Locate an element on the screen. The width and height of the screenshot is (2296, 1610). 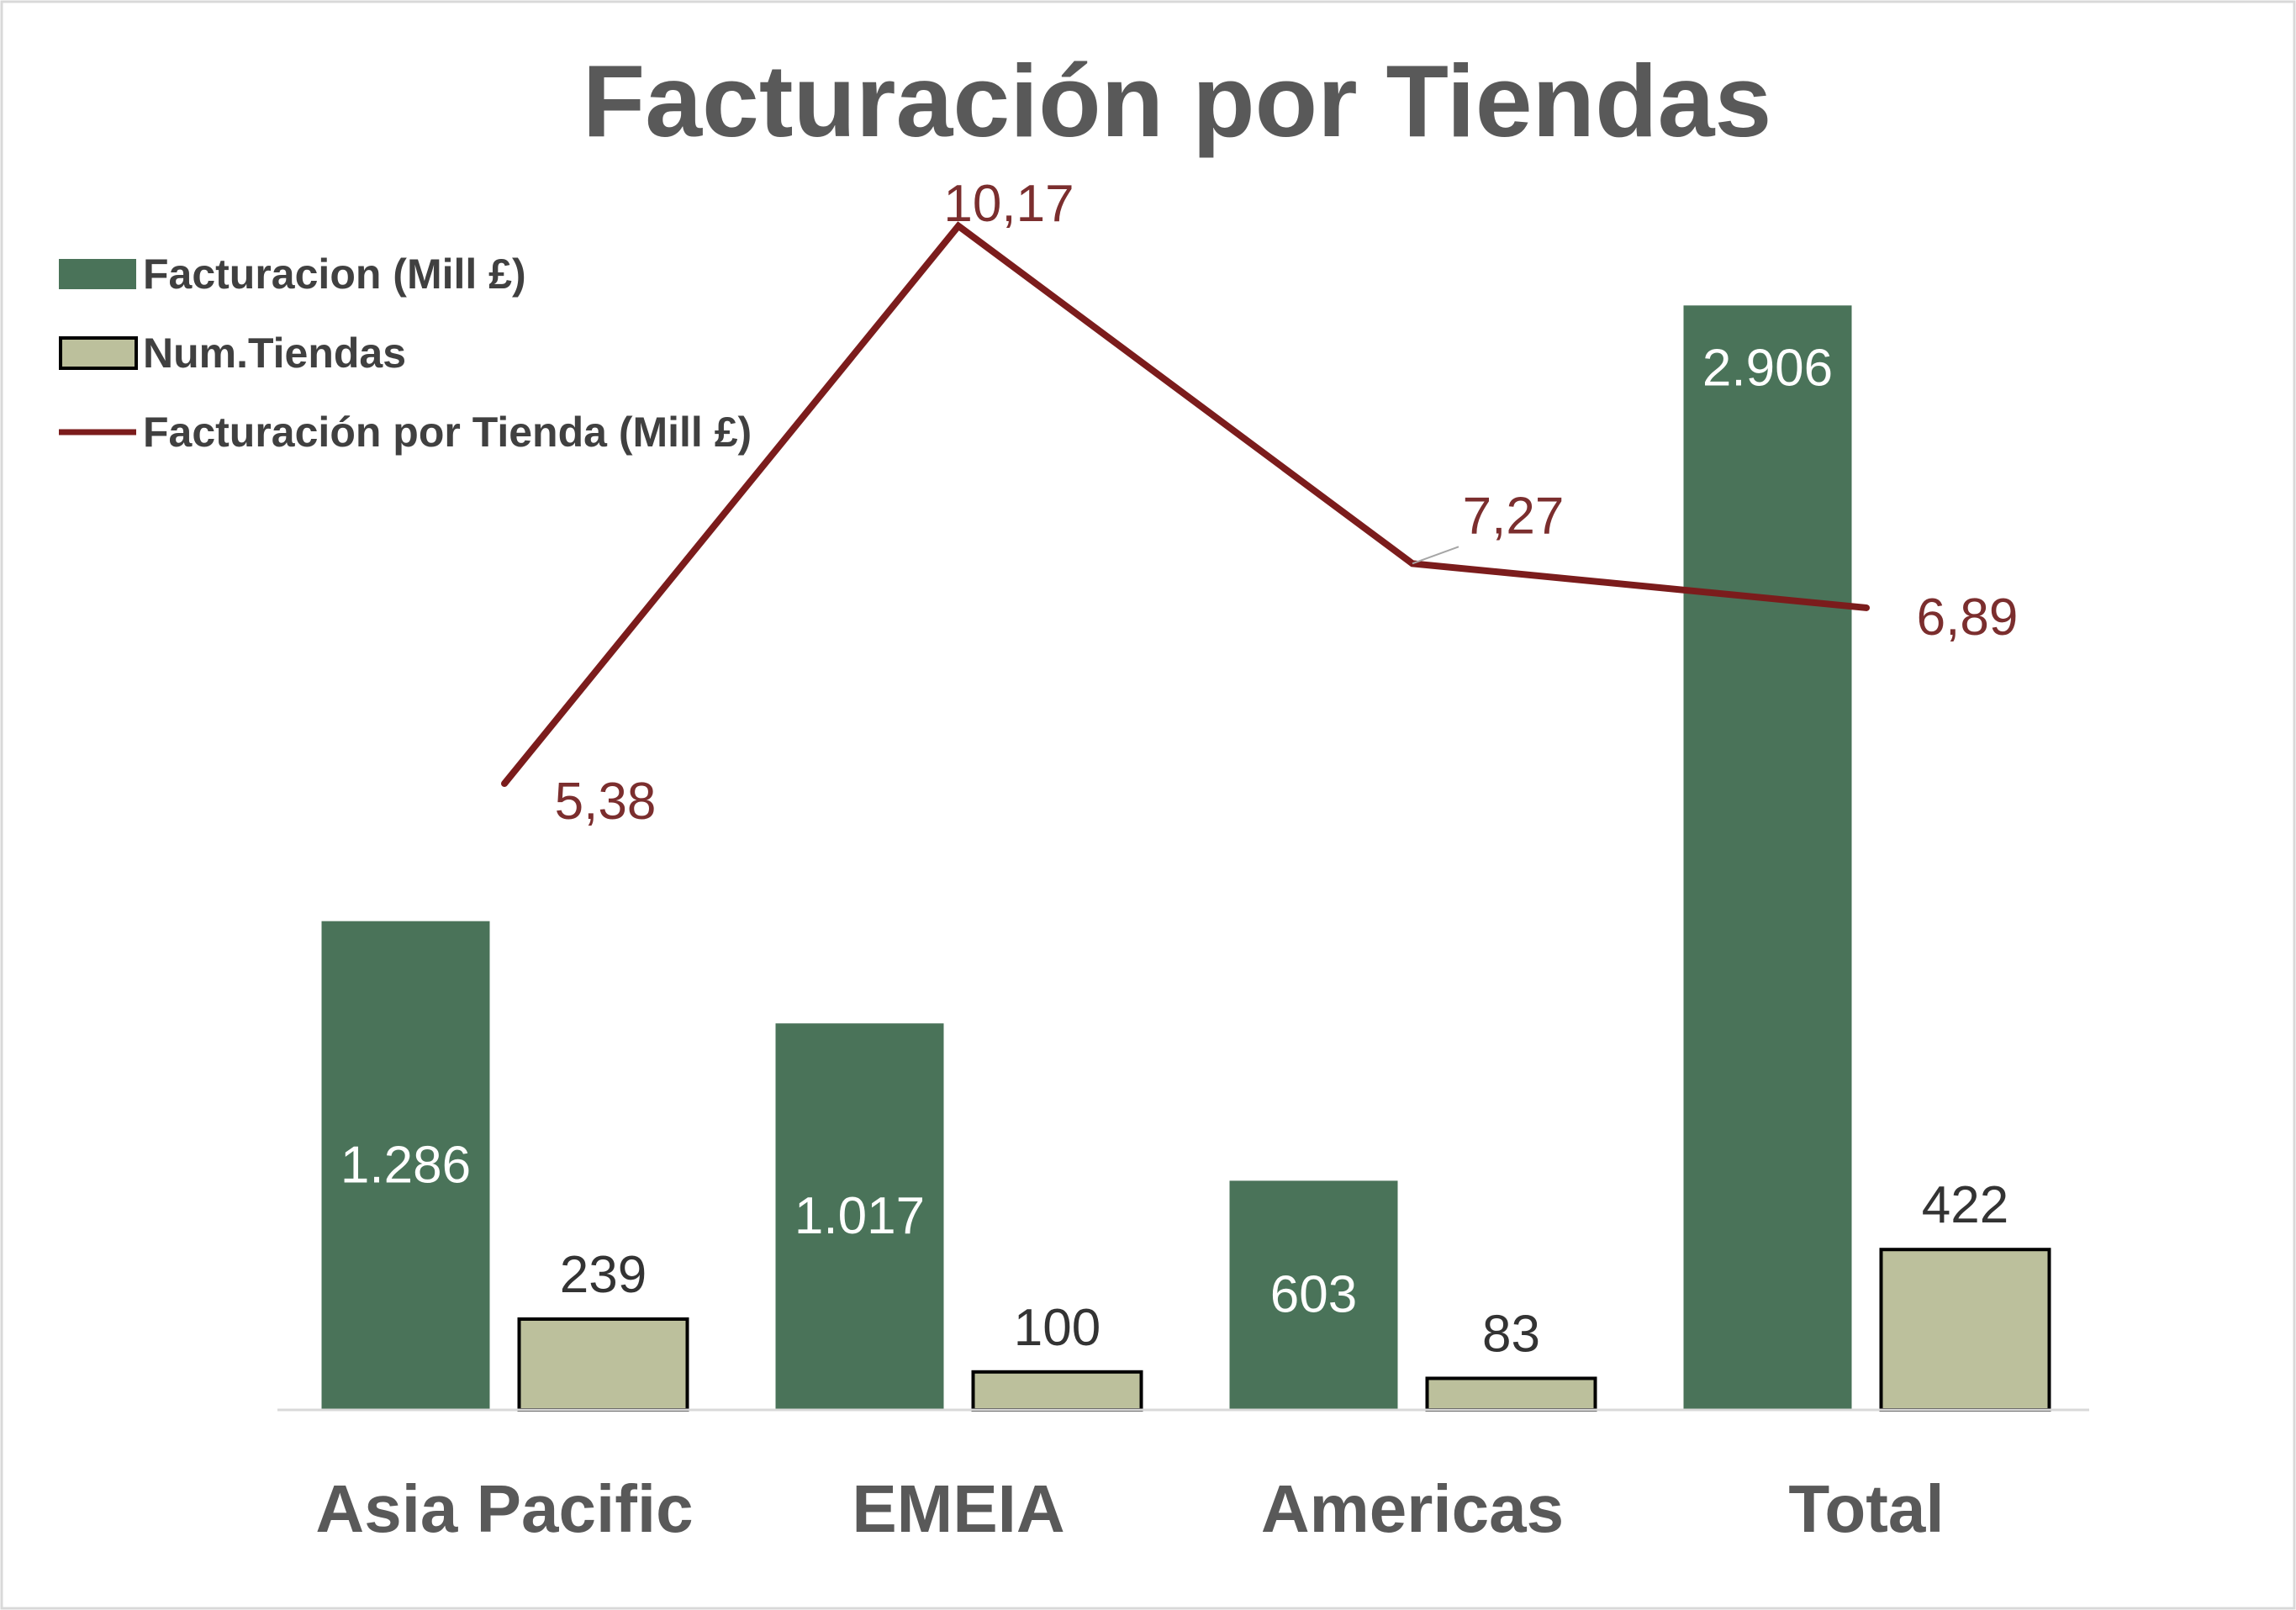
data-label-facturacion-por-tienda-1: 10,17 is located at coordinates (1009, 204).